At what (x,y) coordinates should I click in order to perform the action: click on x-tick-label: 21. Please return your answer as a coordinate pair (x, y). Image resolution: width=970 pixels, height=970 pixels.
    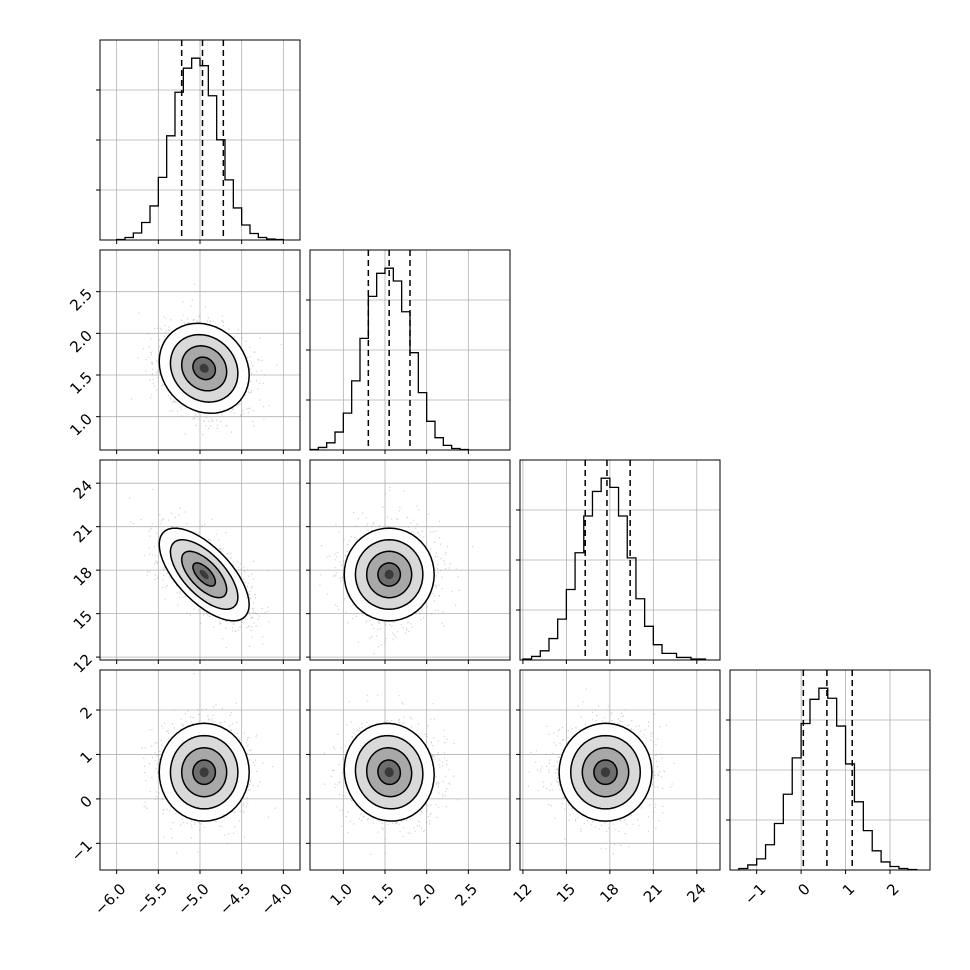
    Looking at the image, I should click on (653, 893).